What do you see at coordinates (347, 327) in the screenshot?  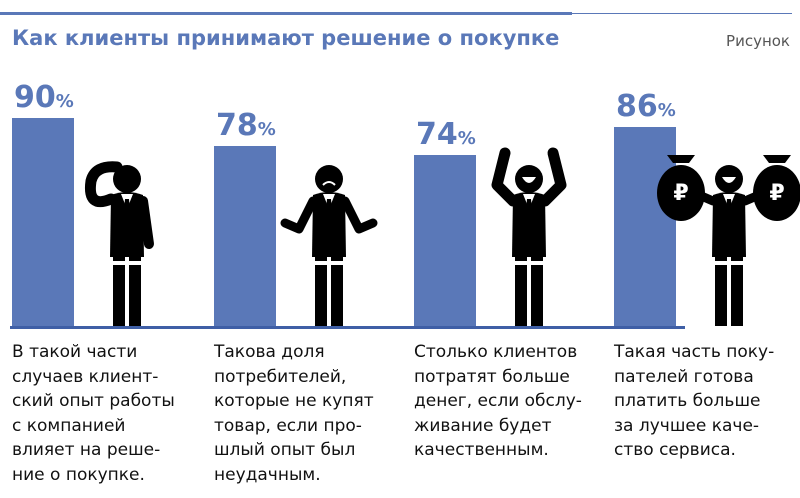 I see `chart-baseline` at bounding box center [347, 327].